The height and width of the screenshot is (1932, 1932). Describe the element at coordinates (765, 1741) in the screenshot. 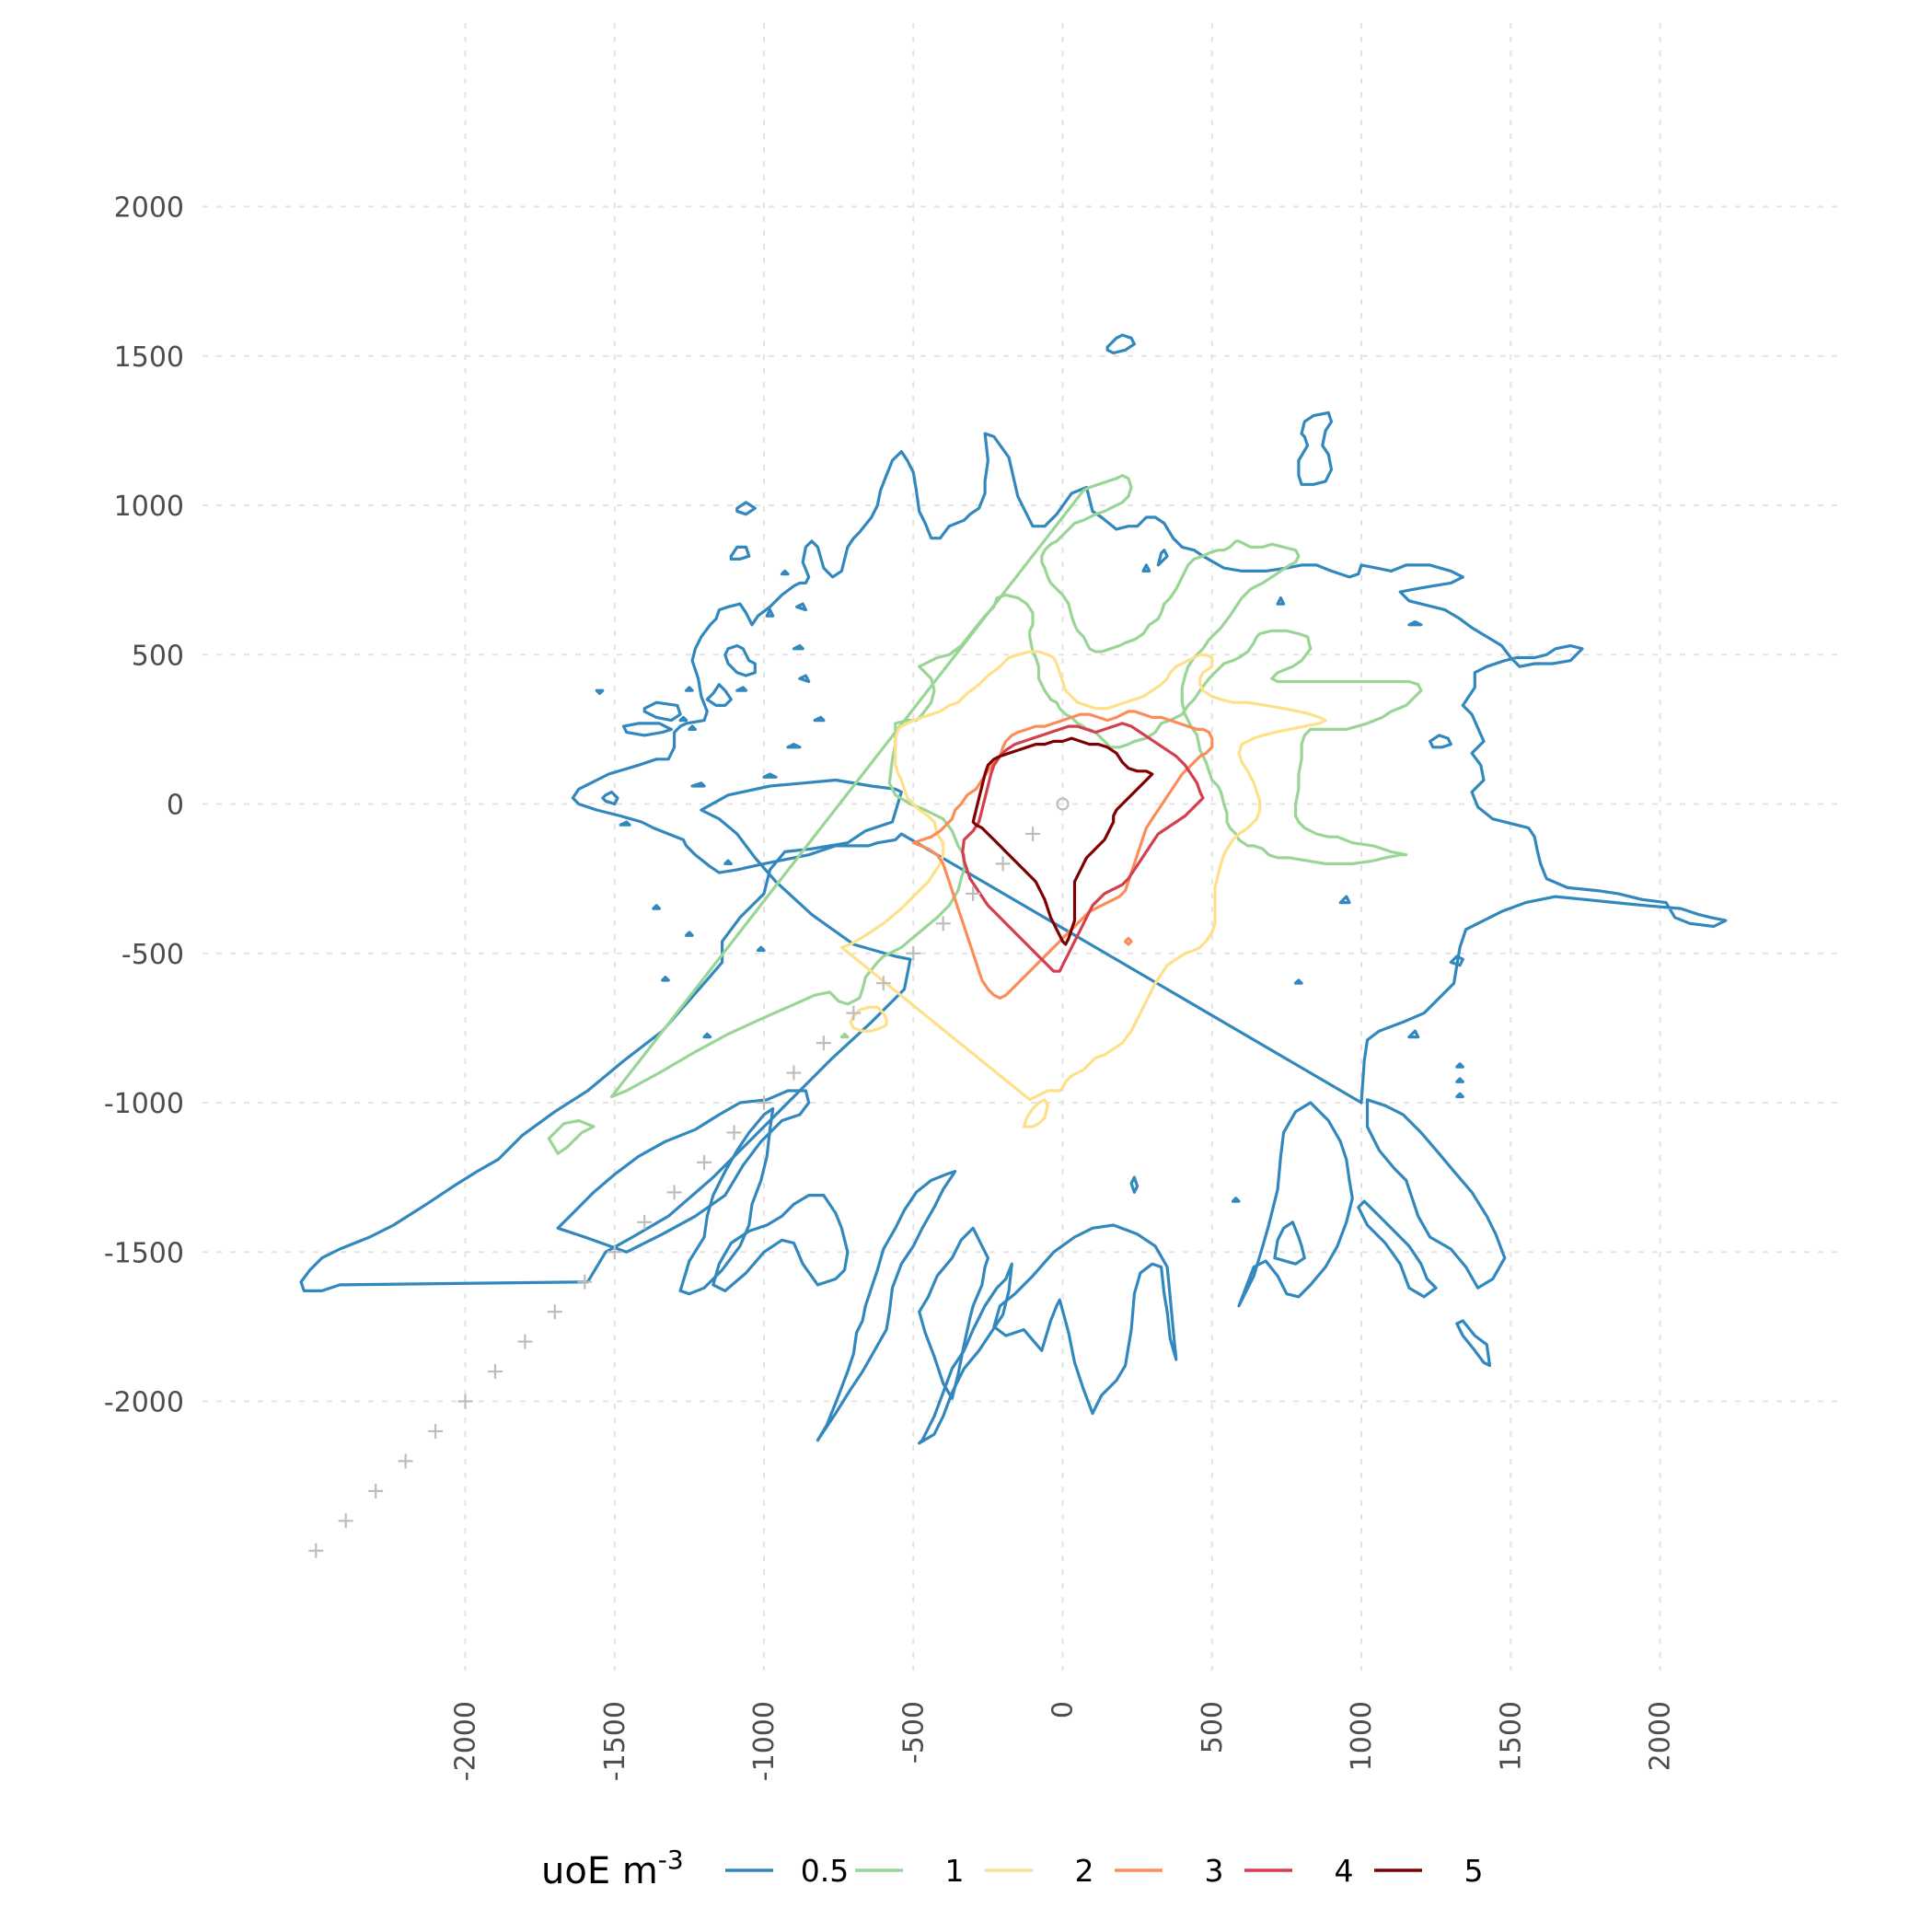

I see `x-tick-label-2: -1000` at that location.